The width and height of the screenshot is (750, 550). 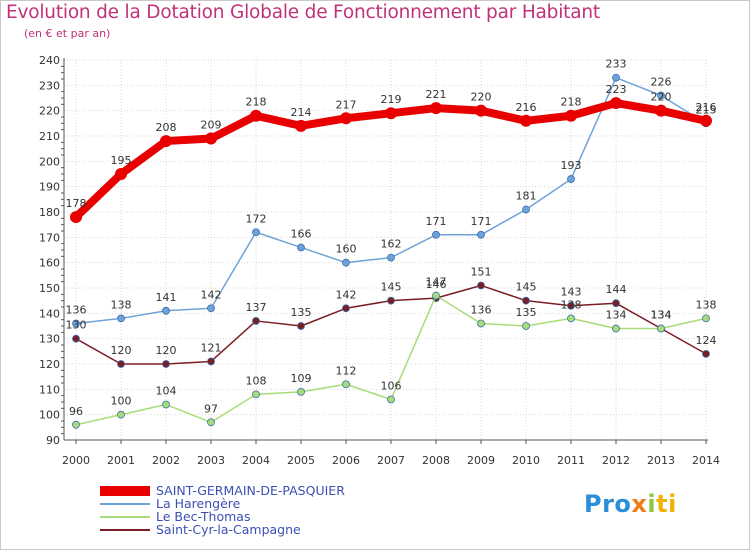 I want to click on y-tick-label: 210, so click(x=49, y=136).